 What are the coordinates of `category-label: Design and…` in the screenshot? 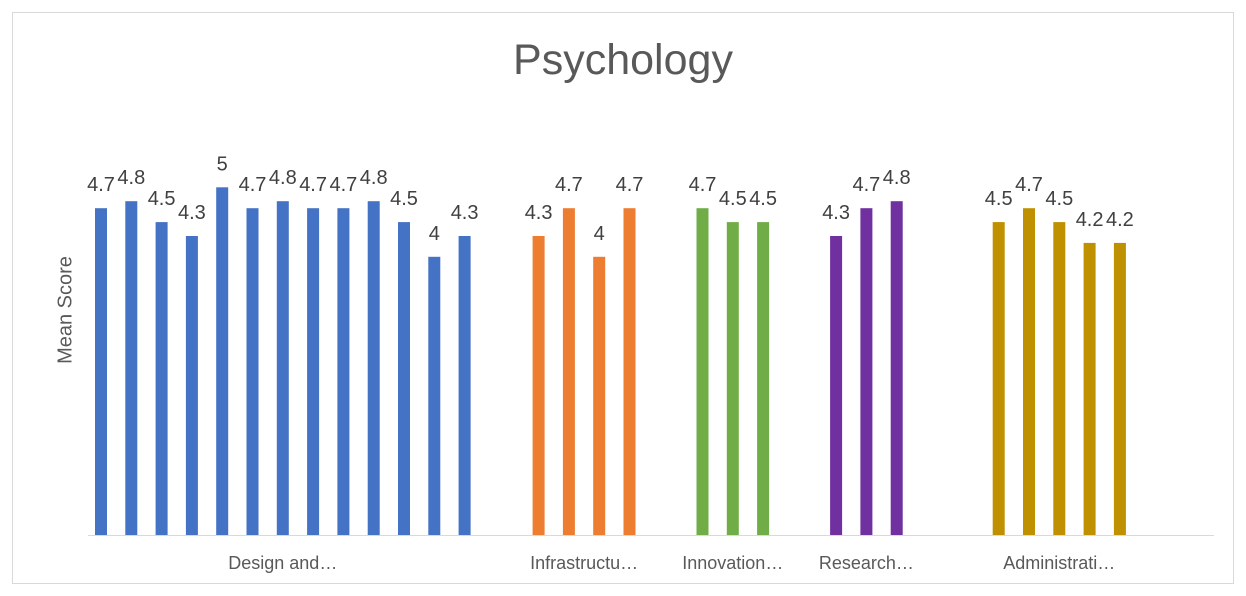 It's located at (282, 563).